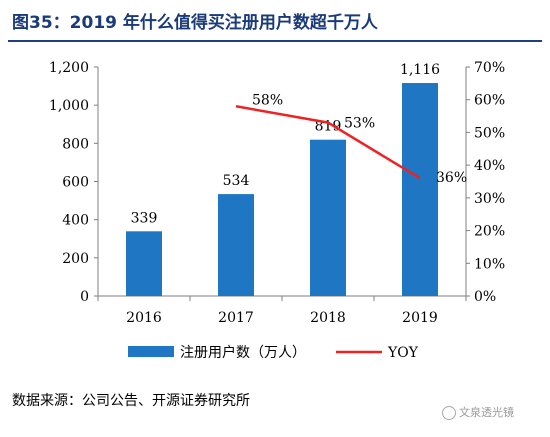 This screenshot has width=550, height=437. What do you see at coordinates (275, 41) in the screenshot?
I see `title-divider` at bounding box center [275, 41].